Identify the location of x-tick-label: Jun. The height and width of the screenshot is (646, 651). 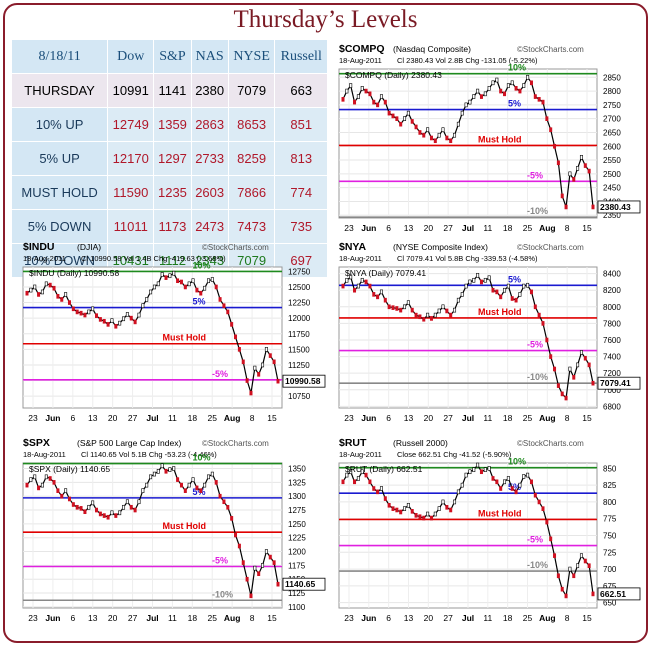
(368, 618).